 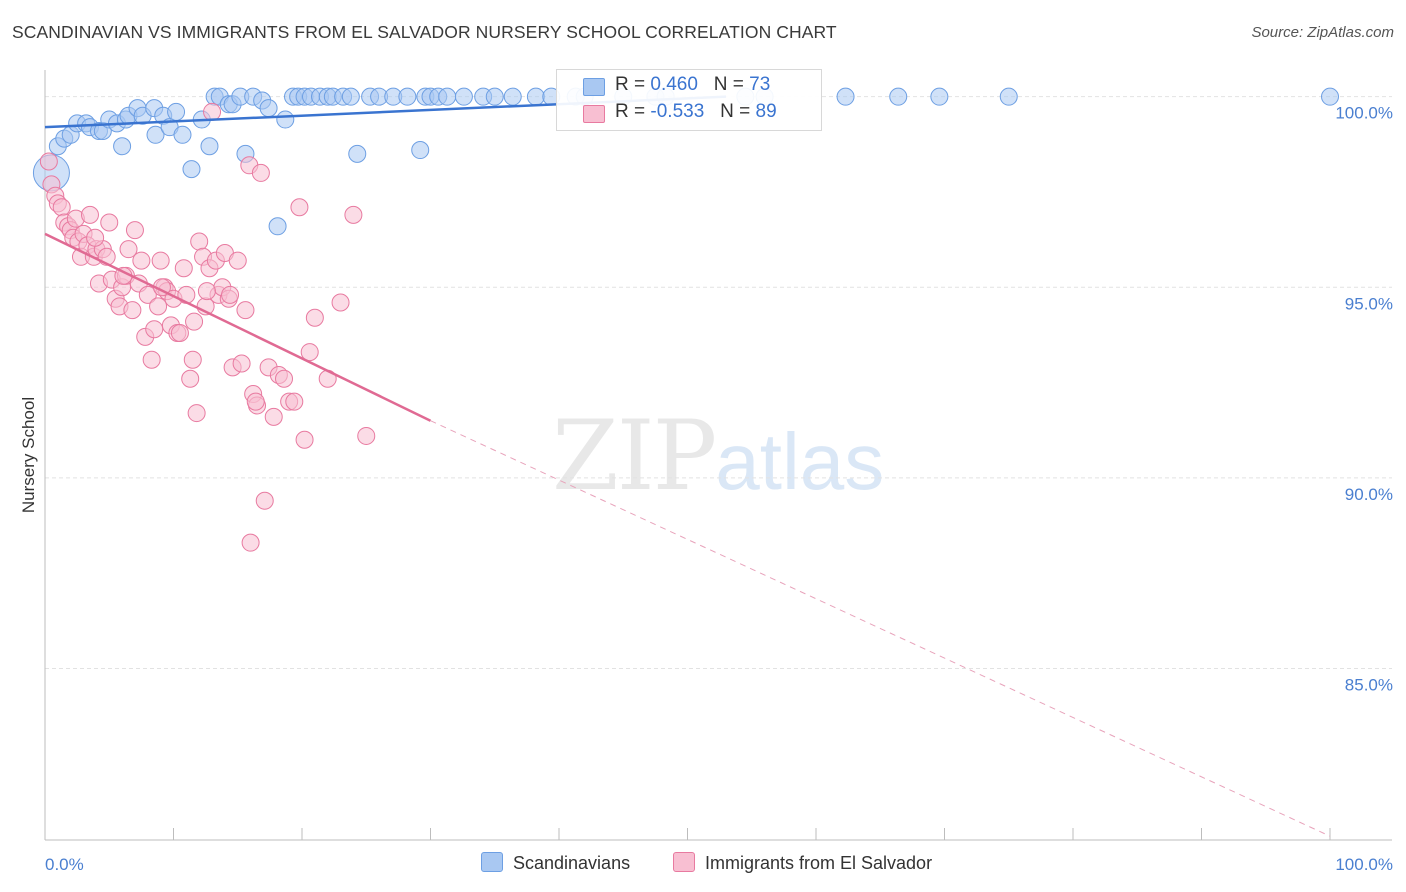 I want to click on bottom-legend-swatch-el-salvador, so click(x=684, y=862).